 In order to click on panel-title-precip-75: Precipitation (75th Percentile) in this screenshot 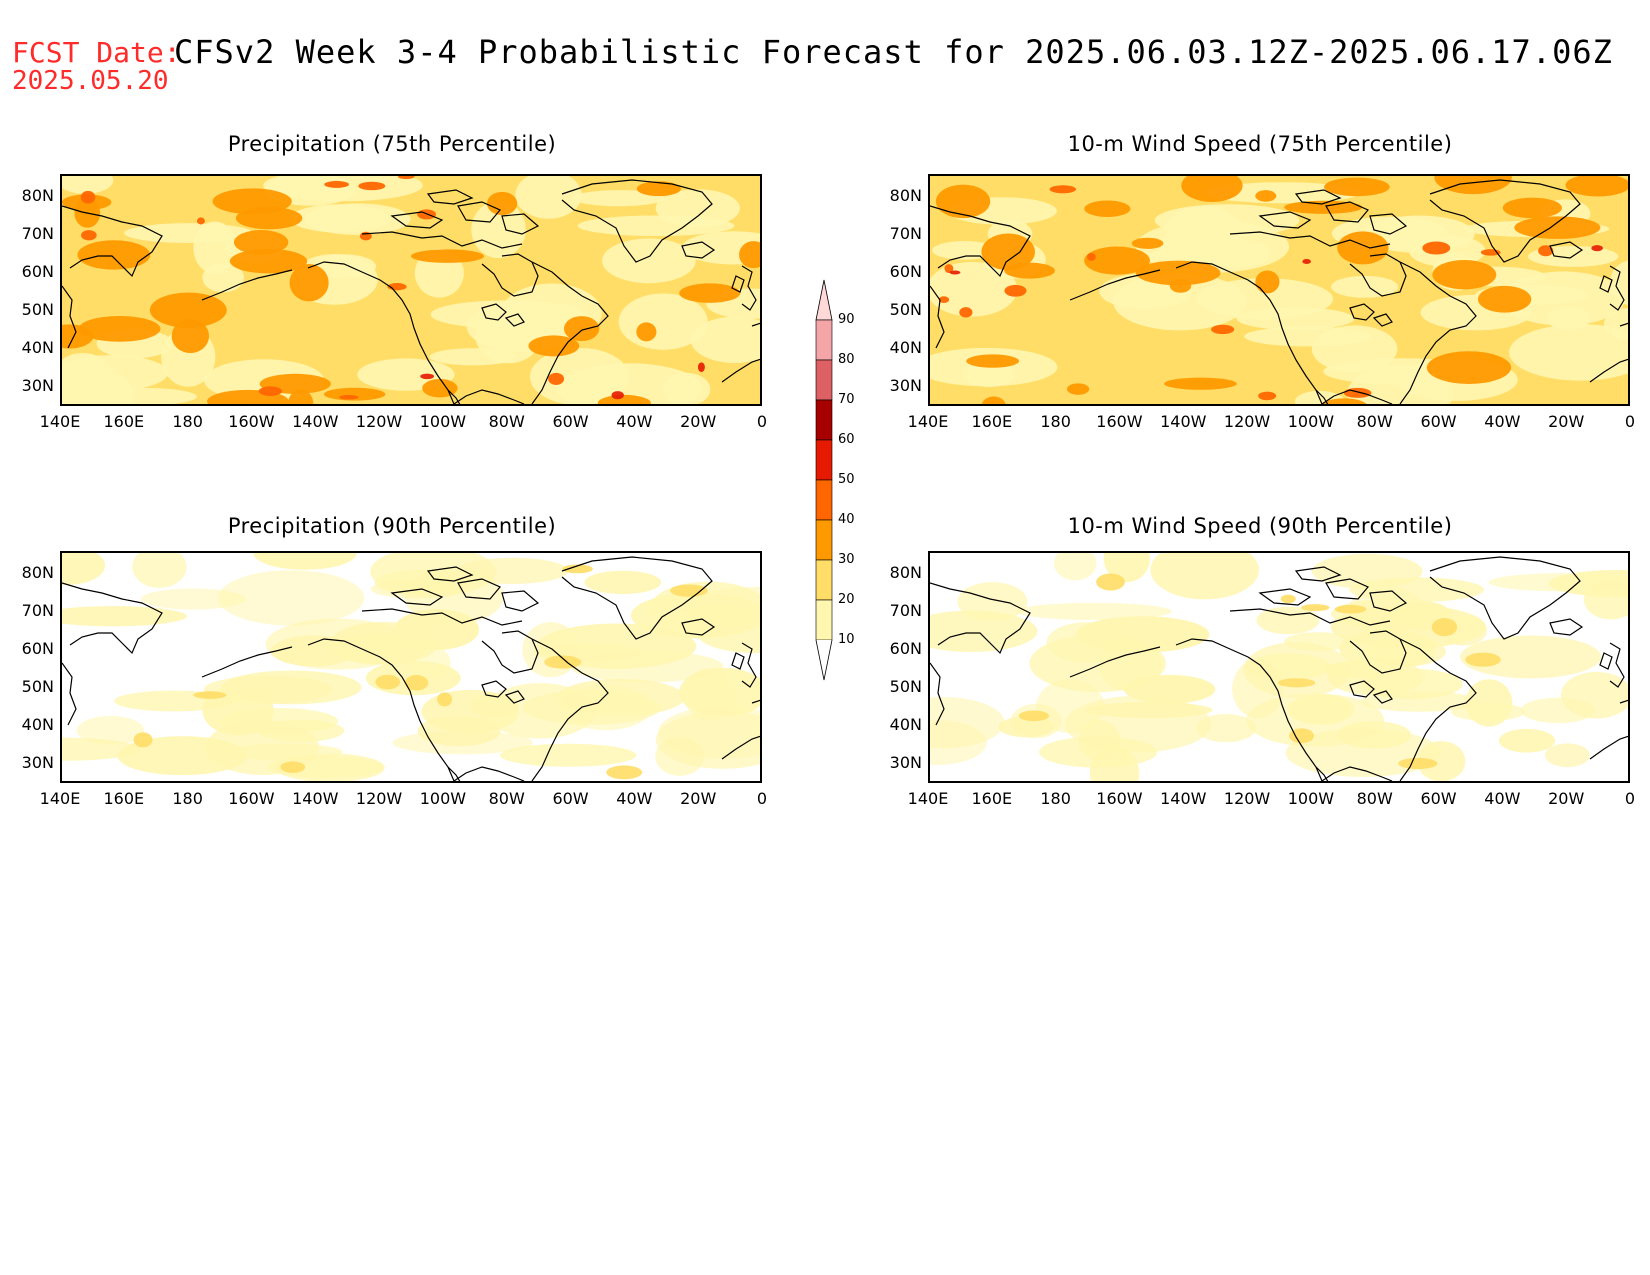, I will do `click(392, 144)`.